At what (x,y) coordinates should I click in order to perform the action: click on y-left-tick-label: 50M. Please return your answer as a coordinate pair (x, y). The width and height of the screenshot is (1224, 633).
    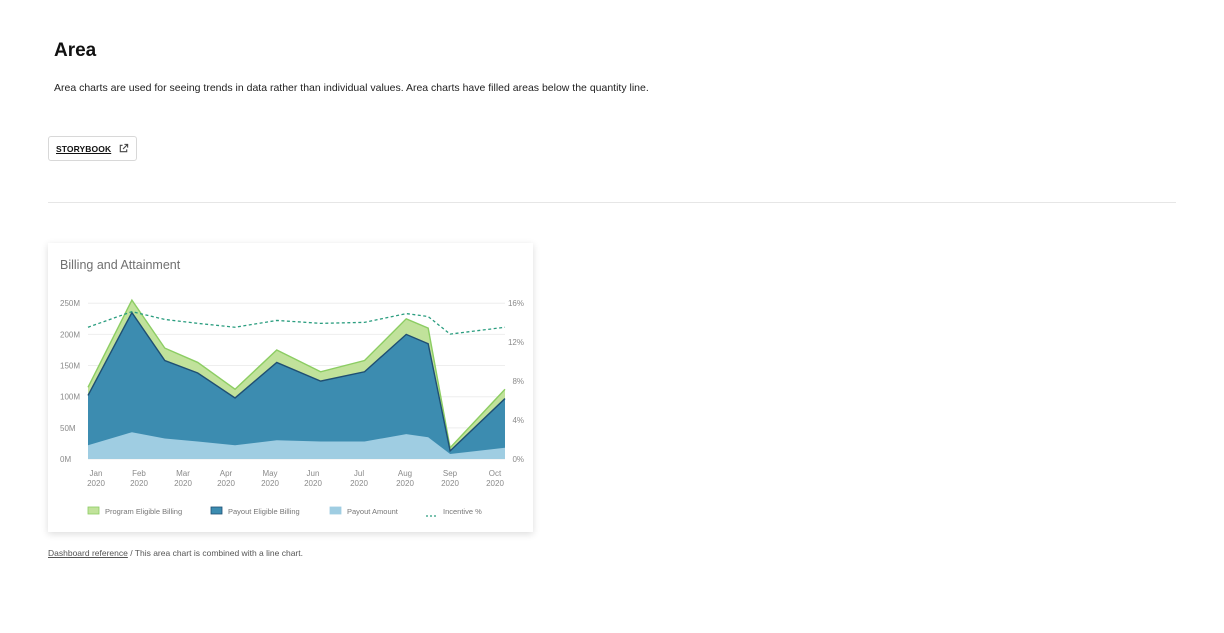
    Looking at the image, I should click on (68, 428).